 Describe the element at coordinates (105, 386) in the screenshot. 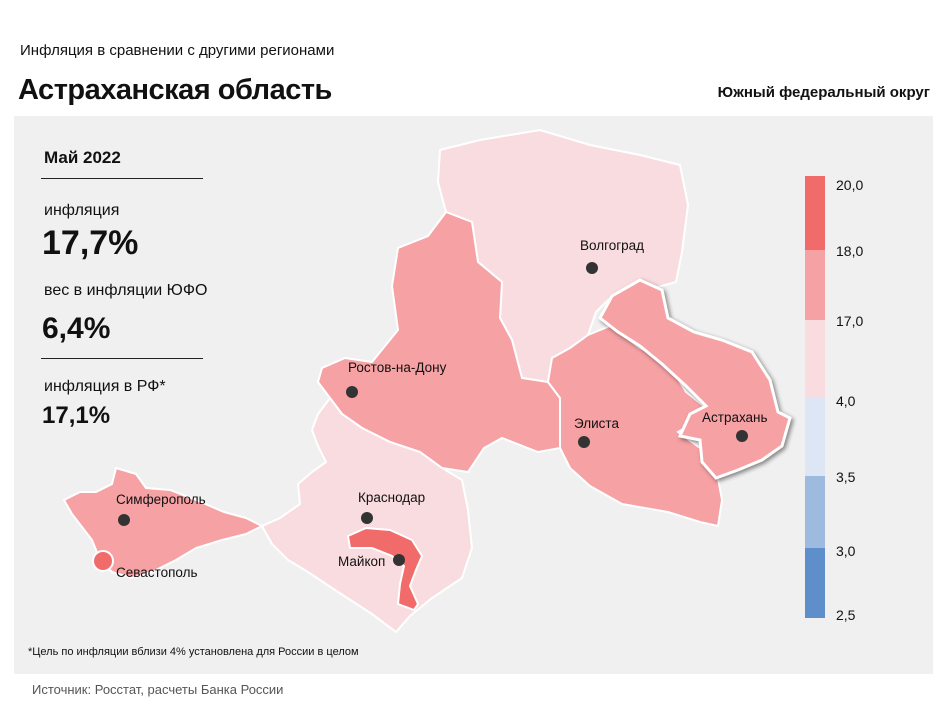

I see `rf-inflation-label: инфляция в РФ*` at that location.